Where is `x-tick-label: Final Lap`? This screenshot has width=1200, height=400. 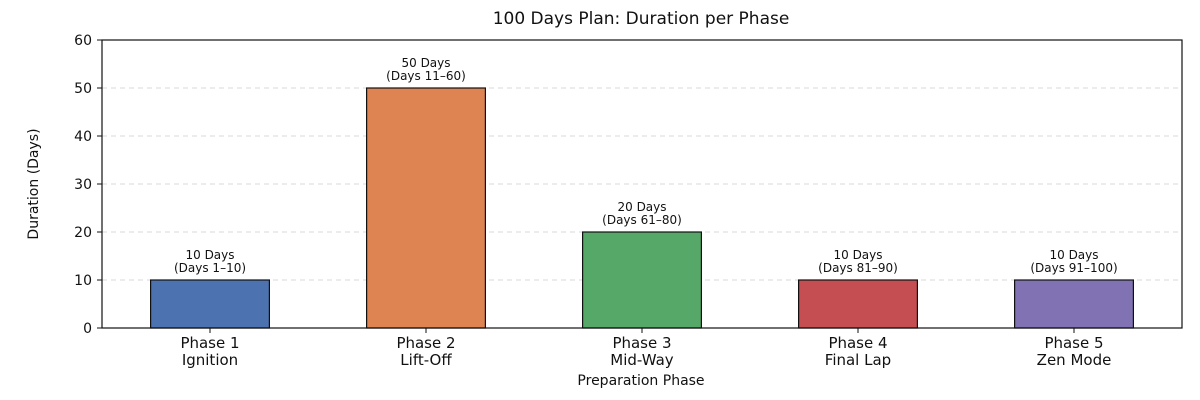 x-tick-label: Final Lap is located at coordinates (858, 360).